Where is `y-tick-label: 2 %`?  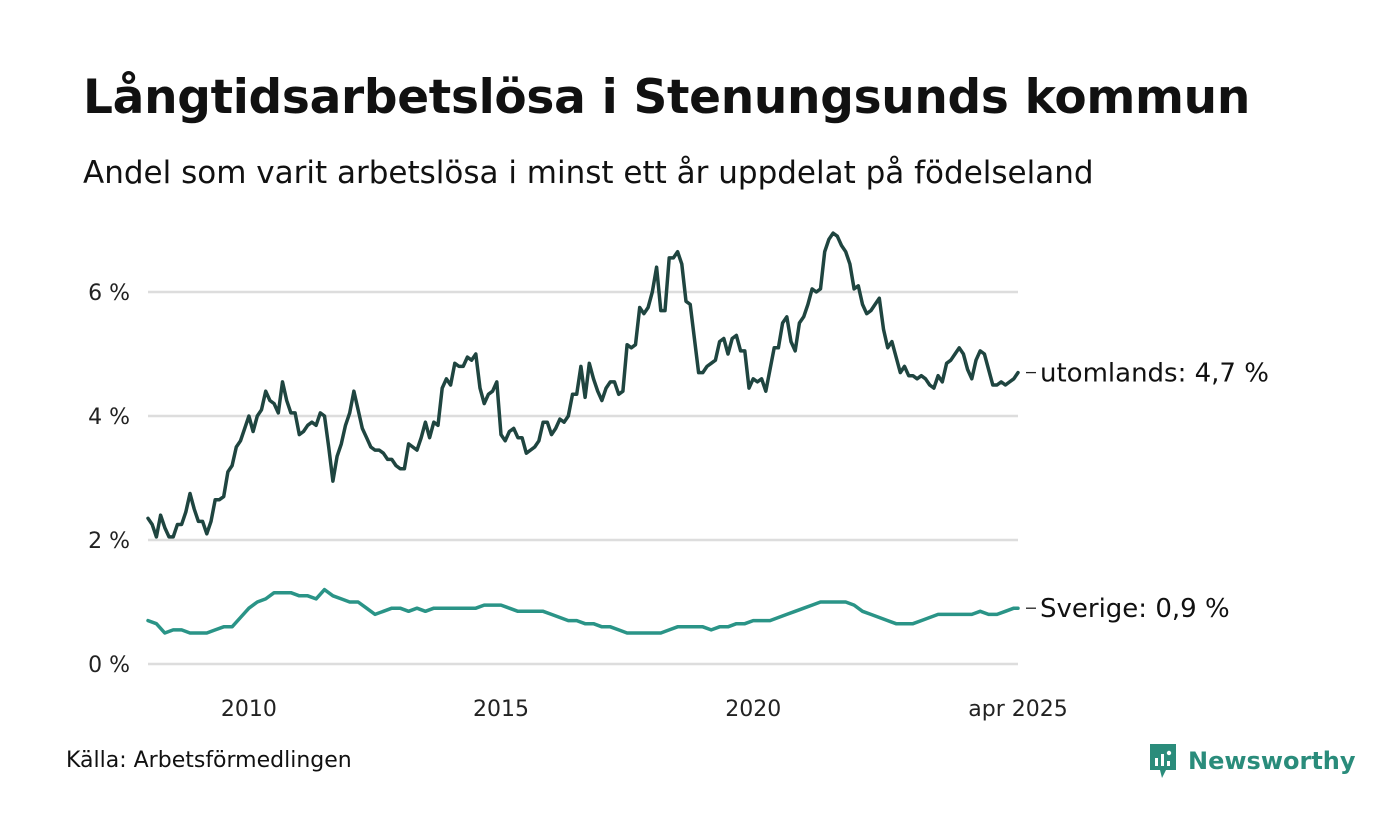 y-tick-label: 2 % is located at coordinates (109, 541).